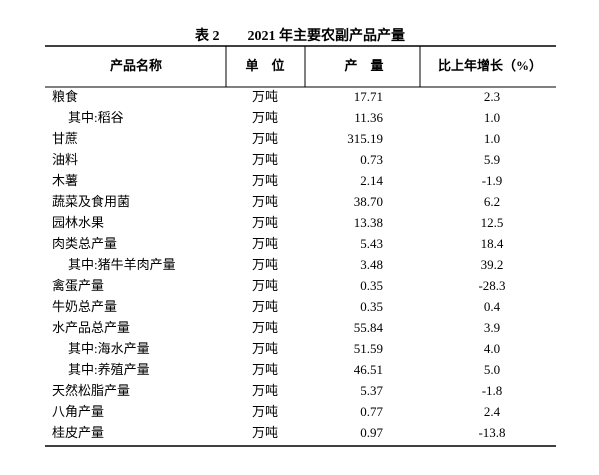 The image size is (599, 475). What do you see at coordinates (492, 201) in the screenshot?
I see `growth: 6.2` at bounding box center [492, 201].